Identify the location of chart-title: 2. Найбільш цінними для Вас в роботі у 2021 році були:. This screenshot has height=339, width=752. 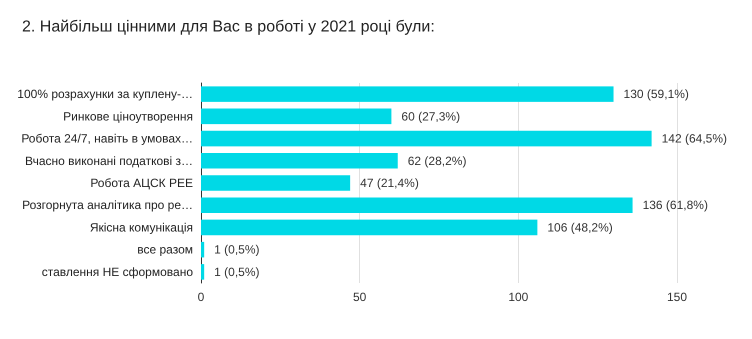
(228, 27).